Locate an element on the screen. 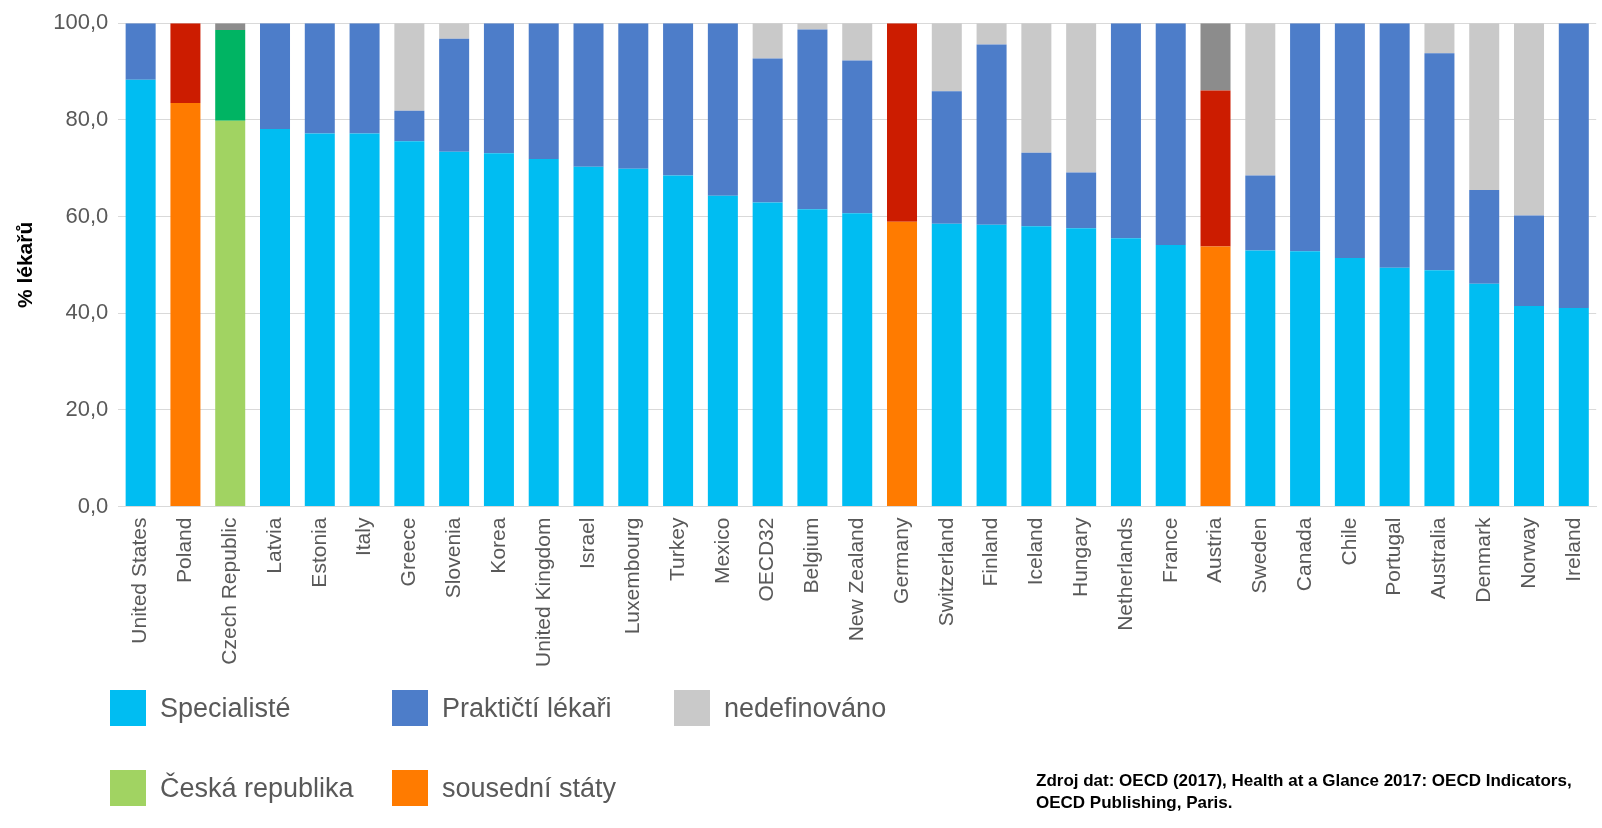 This screenshot has height=828, width=1602. y-axis-title: % lékařů is located at coordinates (25, 265).